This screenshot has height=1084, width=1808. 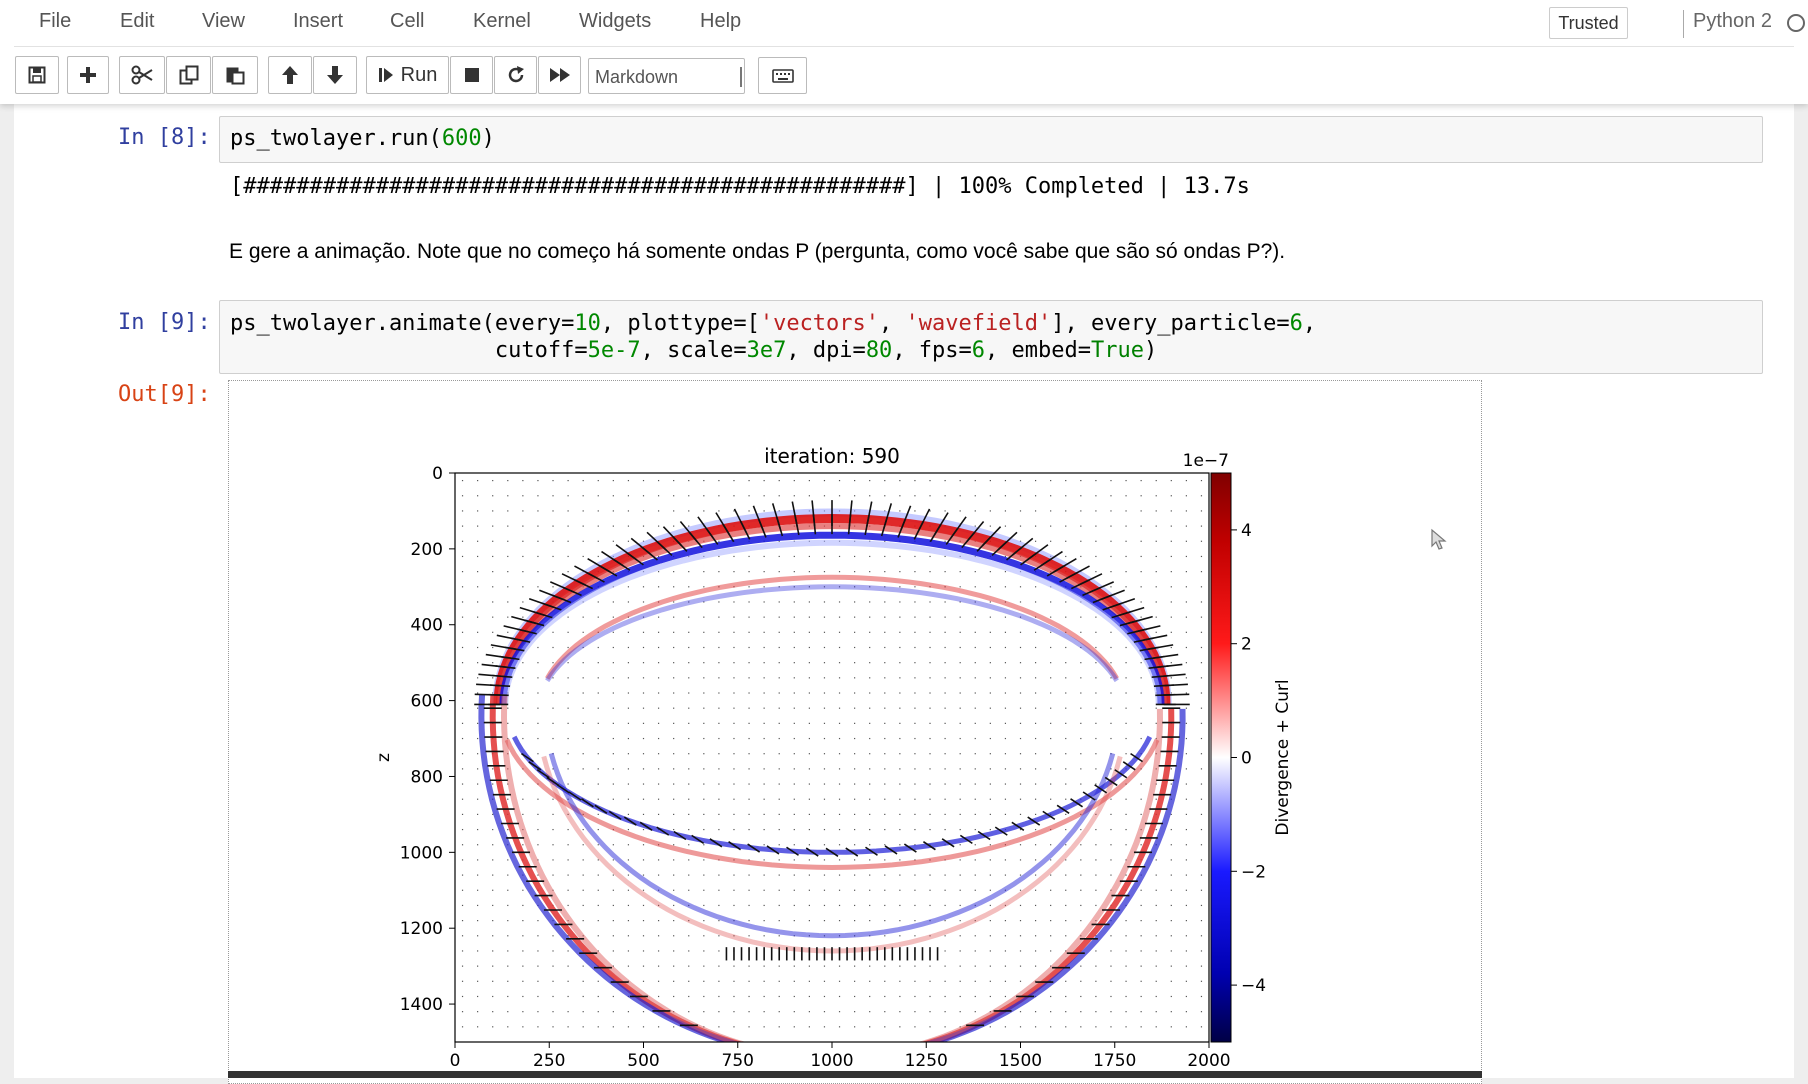 I want to click on save-button, so click(x=37, y=75).